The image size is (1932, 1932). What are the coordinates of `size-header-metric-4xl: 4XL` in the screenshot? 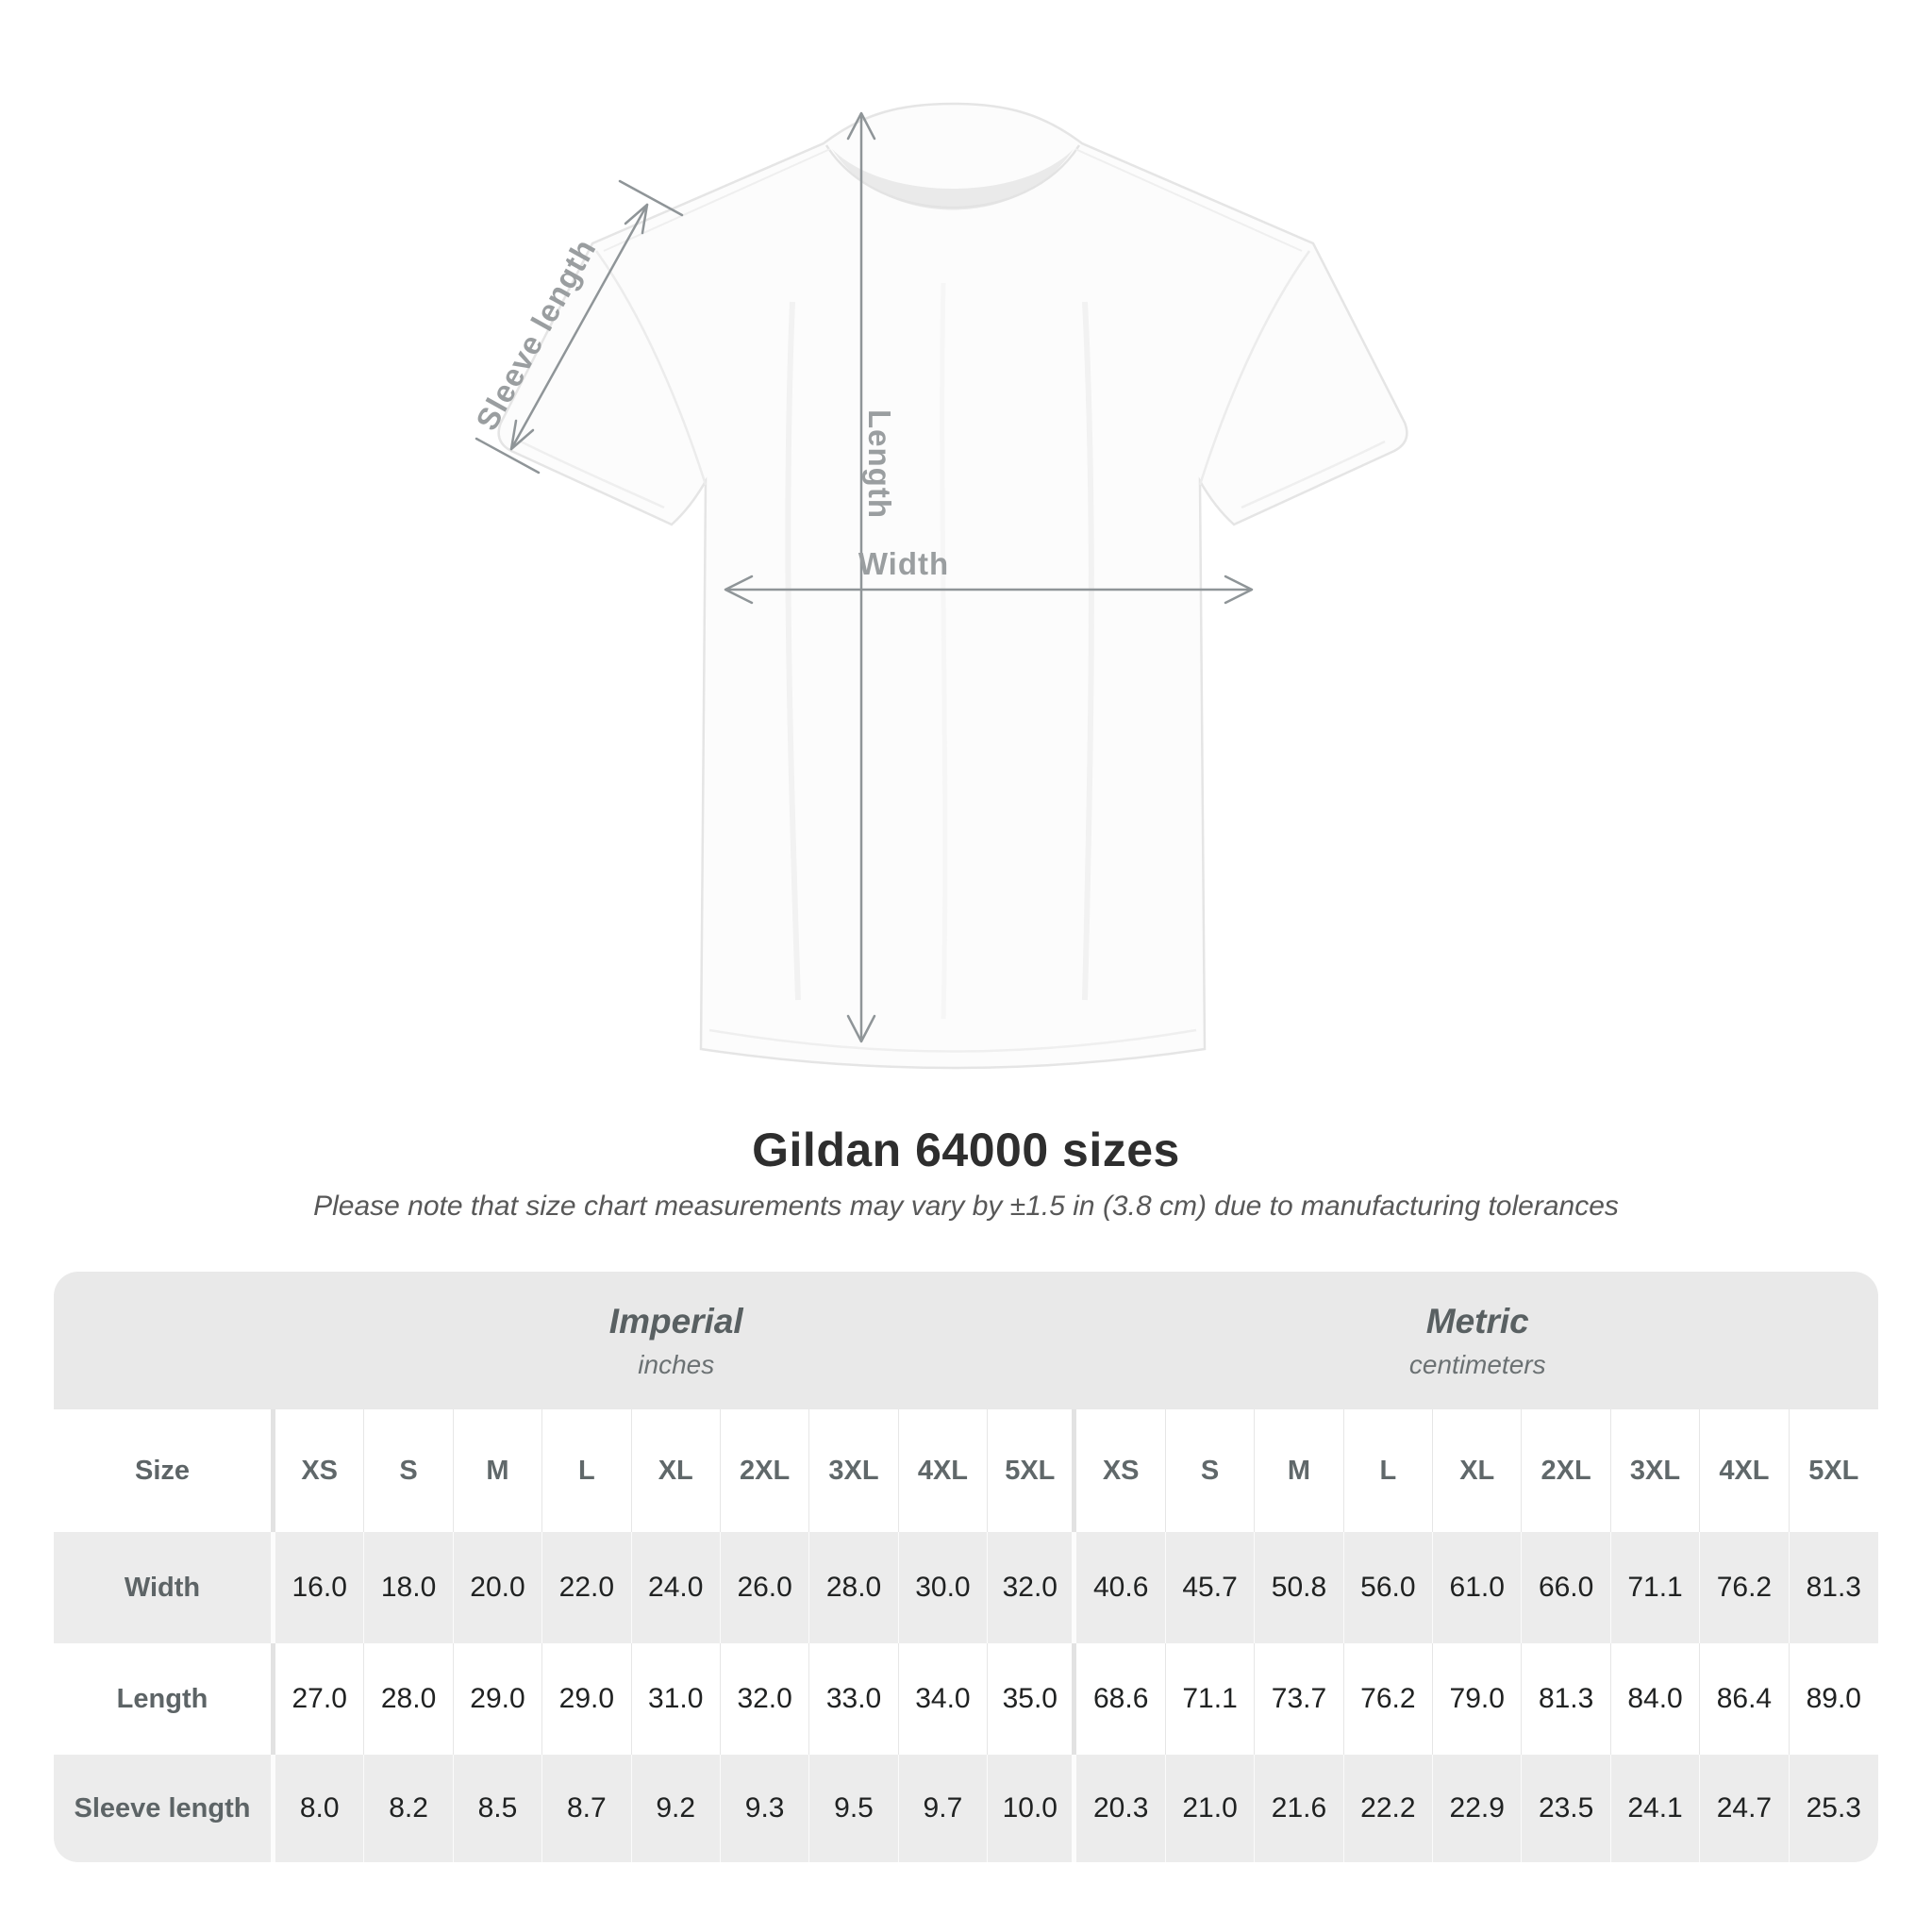 It's located at (1745, 1471).